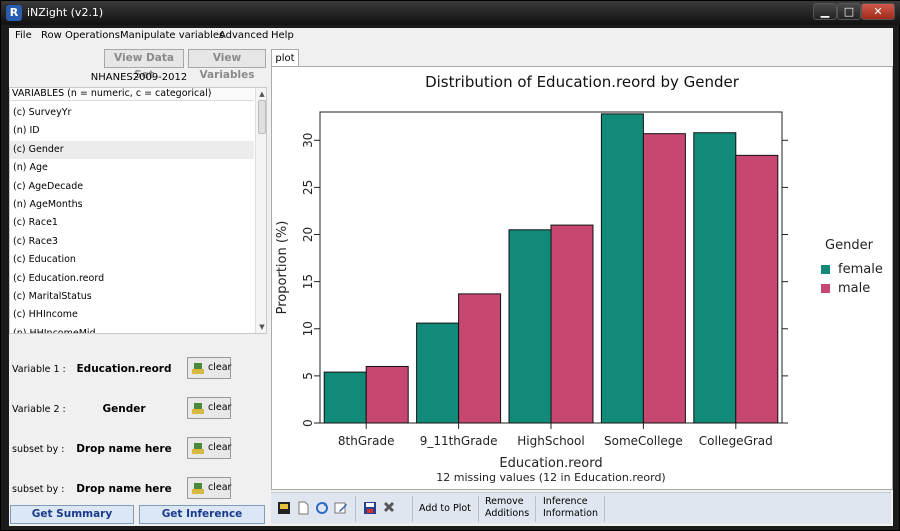 The width and height of the screenshot is (900, 531). I want to click on variable-item: (c) Education, so click(44, 260).